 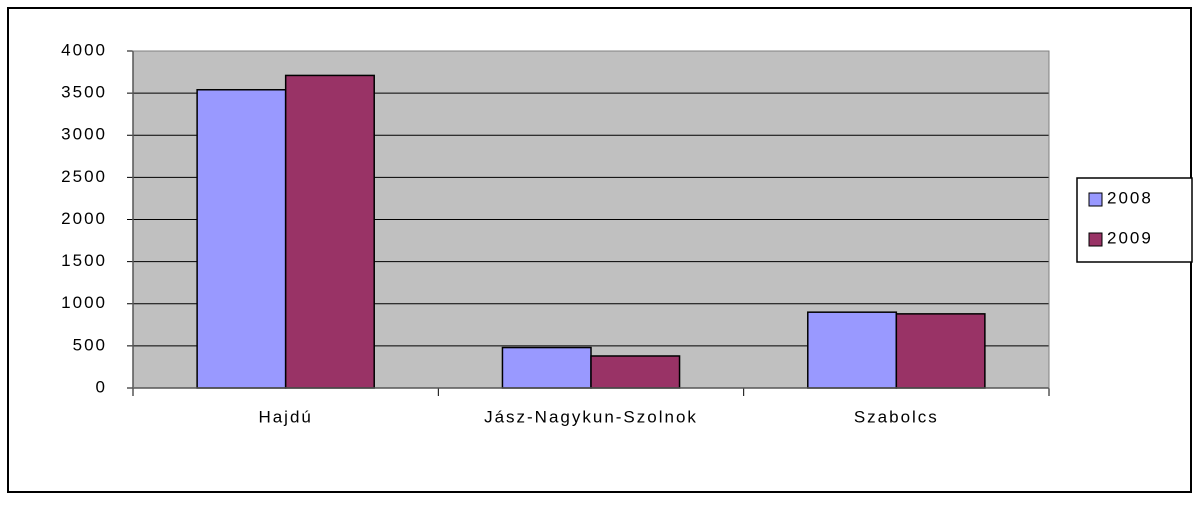 What do you see at coordinates (90, 344) in the screenshot?
I see `y-tick-label: 500` at bounding box center [90, 344].